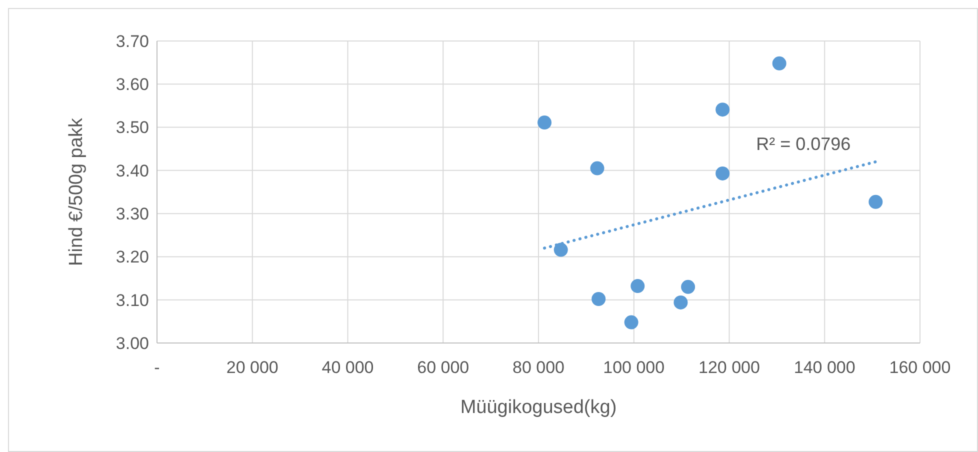 Image resolution: width=978 pixels, height=452 pixels. I want to click on y-tick-label: 3.60, so click(132, 84).